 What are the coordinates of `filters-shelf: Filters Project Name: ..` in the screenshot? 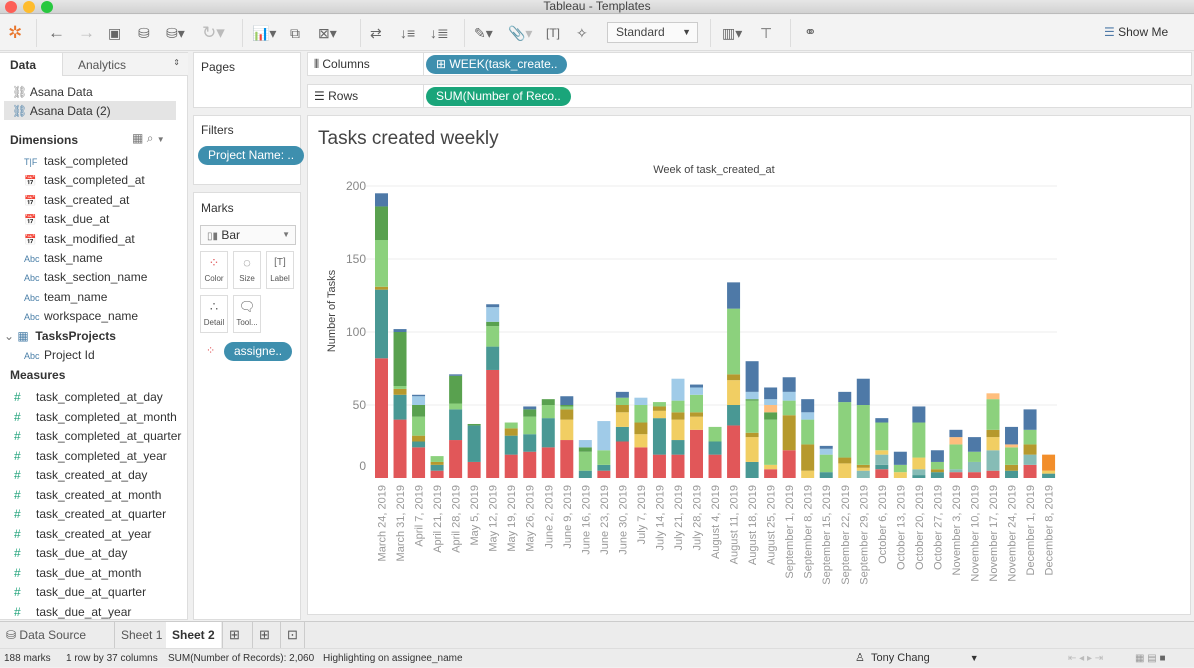 It's located at (249, 150).